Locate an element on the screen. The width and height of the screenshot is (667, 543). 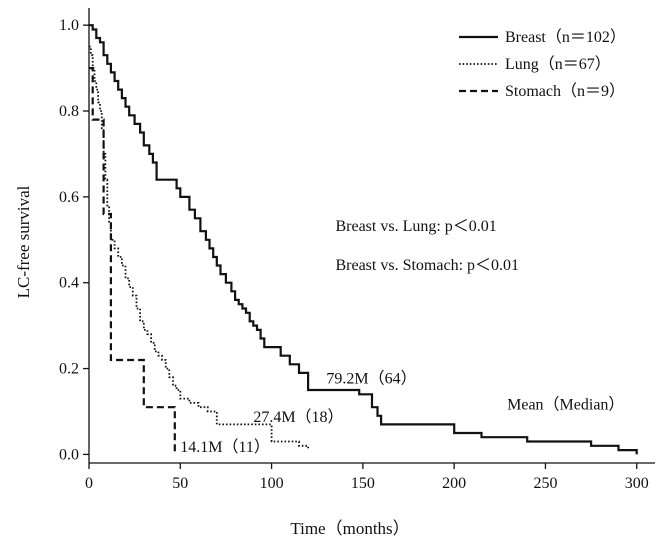
y-tick-label: 0.0 is located at coordinates (69, 454).